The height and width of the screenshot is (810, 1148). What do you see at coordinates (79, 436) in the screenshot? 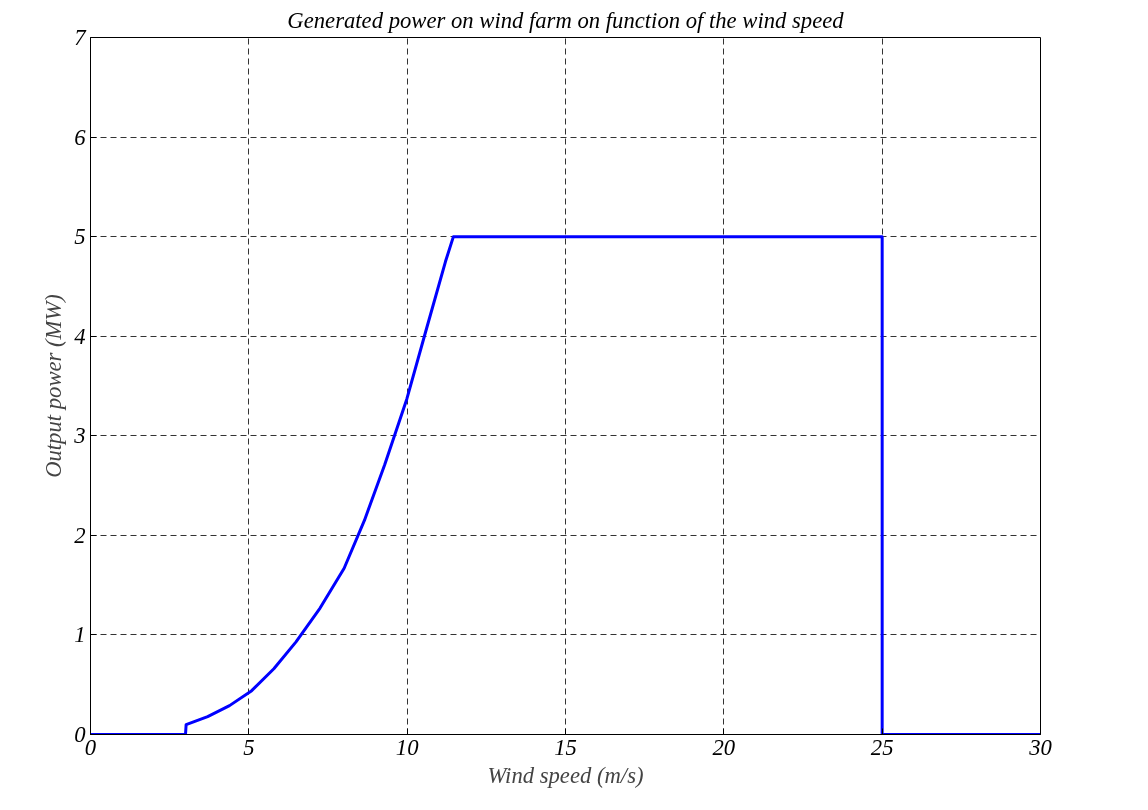
I see `y-tick-label: 3` at bounding box center [79, 436].